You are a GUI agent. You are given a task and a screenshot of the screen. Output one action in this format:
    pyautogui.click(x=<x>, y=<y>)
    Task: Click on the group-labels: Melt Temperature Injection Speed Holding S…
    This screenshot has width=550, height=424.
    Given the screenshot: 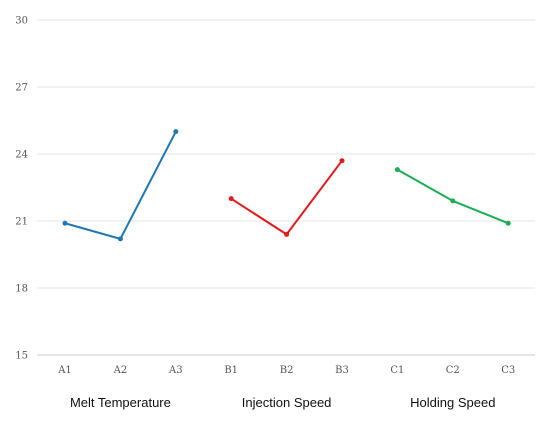 What is the action you would take?
    pyautogui.click(x=283, y=402)
    